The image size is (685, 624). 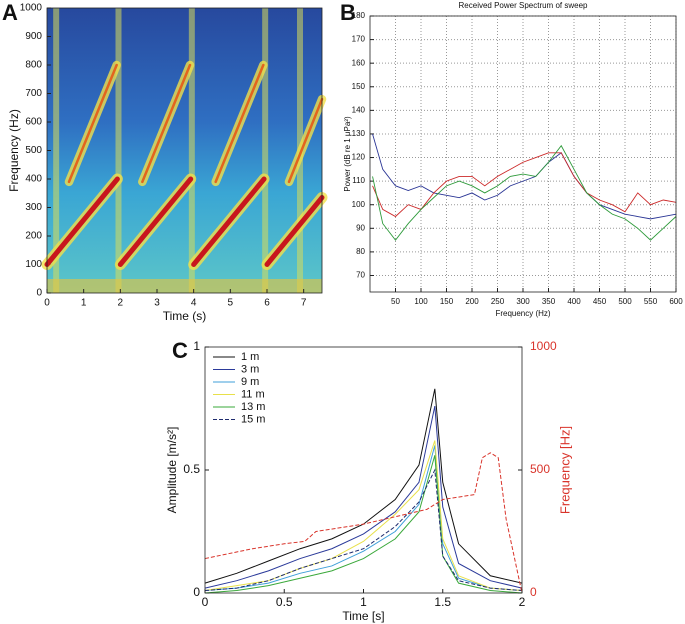 I want to click on x-tick-label: 500, so click(x=625, y=301).